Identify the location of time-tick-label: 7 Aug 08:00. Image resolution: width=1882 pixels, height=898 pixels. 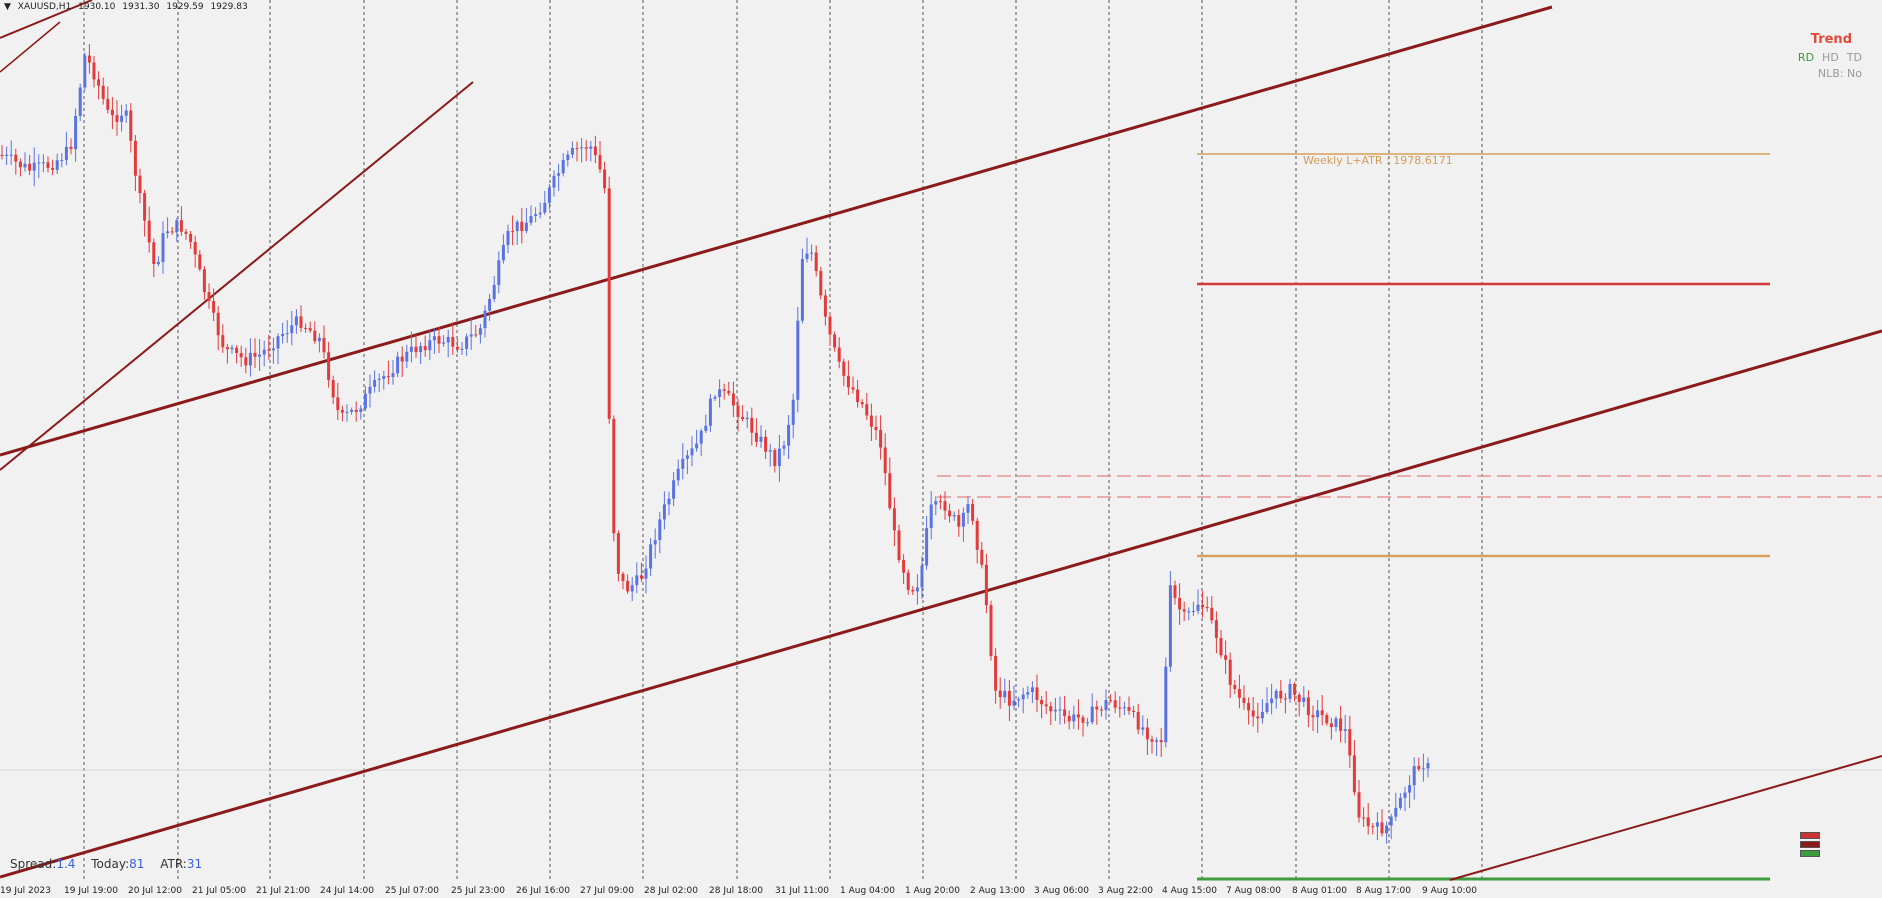
(1253, 891).